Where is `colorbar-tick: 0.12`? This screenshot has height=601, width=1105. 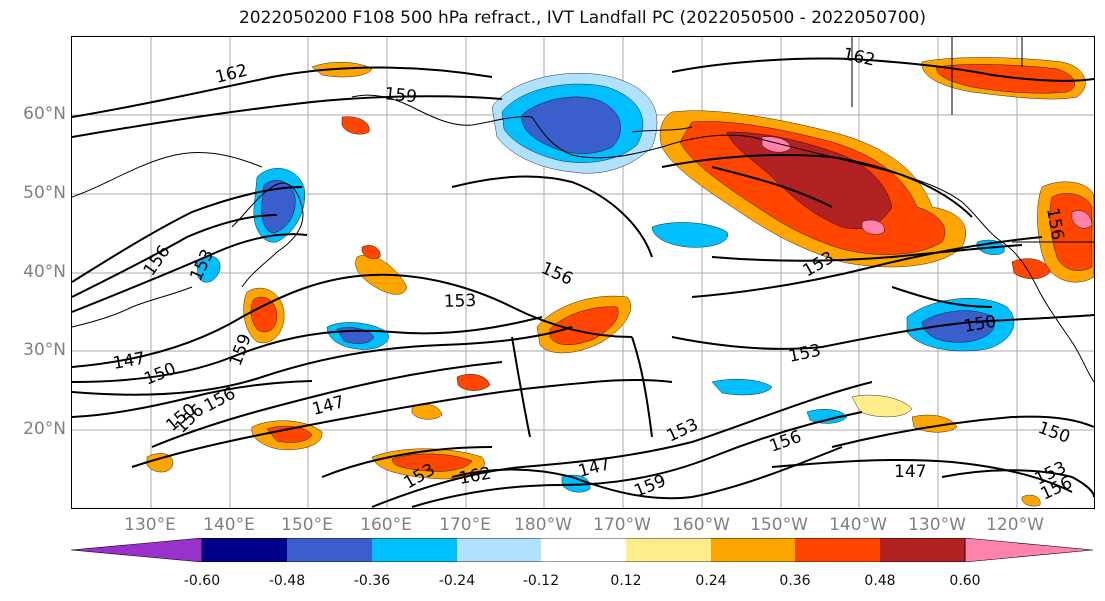
colorbar-tick: 0.12 is located at coordinates (626, 581).